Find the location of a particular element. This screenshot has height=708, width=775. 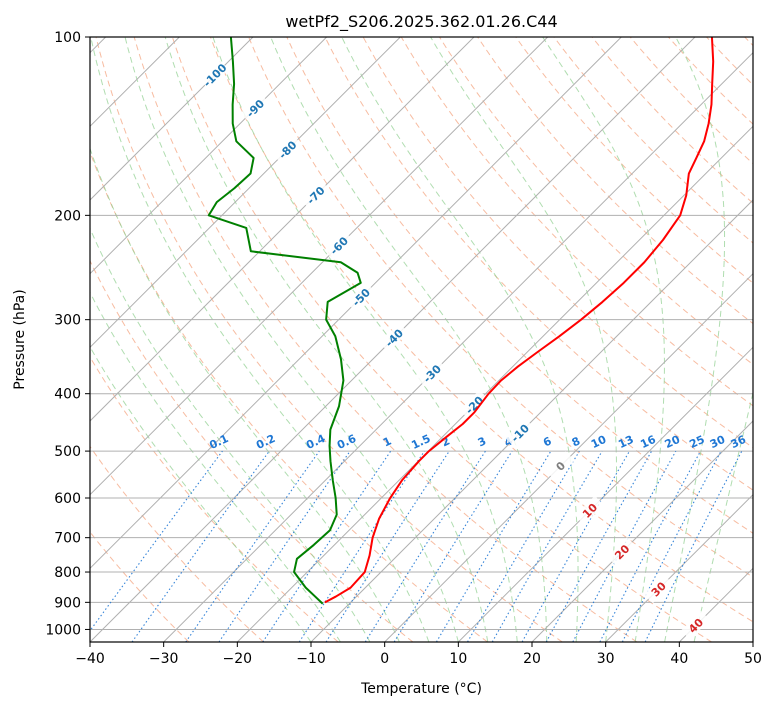

x-tick-label: 50 is located at coordinates (753, 659).